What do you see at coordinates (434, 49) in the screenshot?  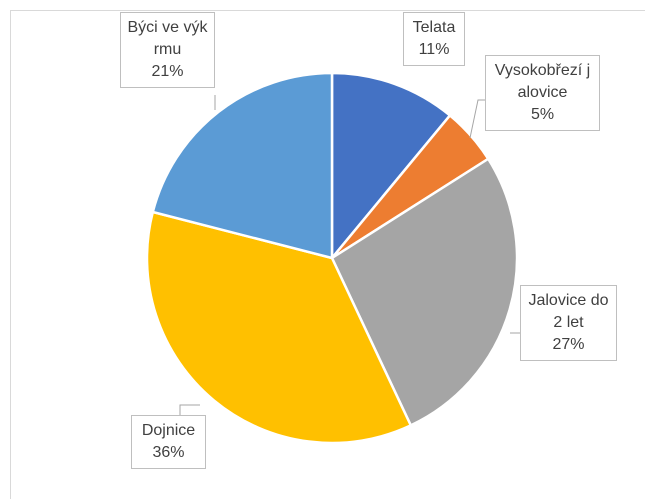 I see `value-label: 11%` at bounding box center [434, 49].